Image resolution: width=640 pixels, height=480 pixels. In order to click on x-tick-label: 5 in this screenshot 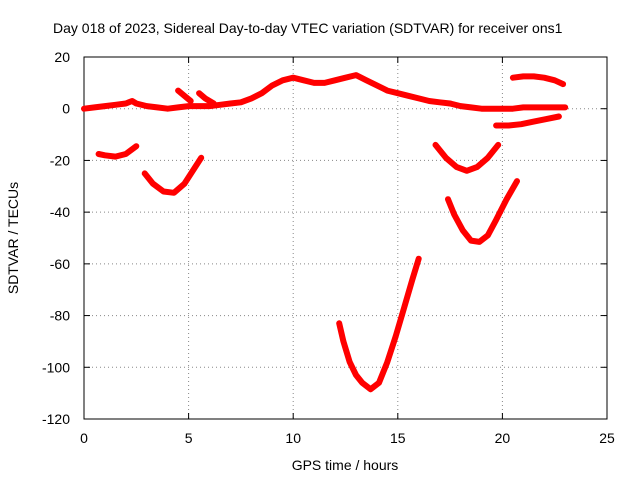, I will do `click(189, 438)`.